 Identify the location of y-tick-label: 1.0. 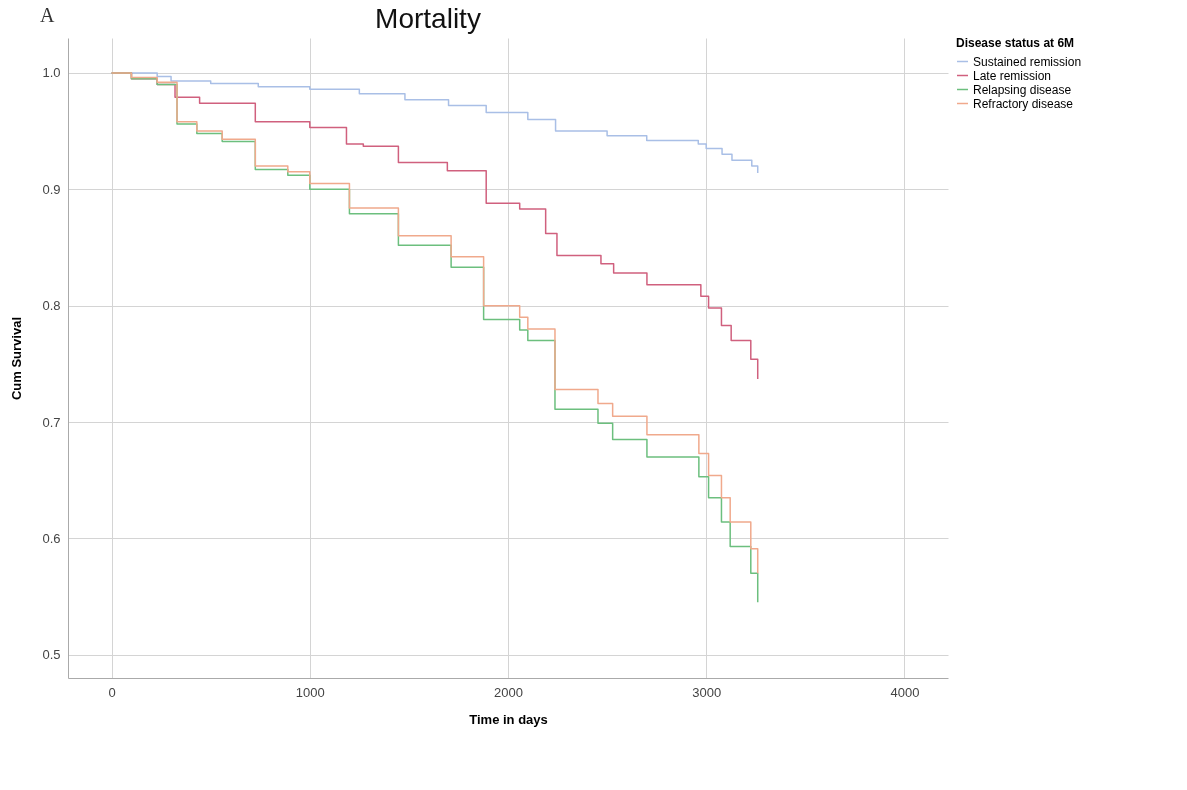
(51, 73).